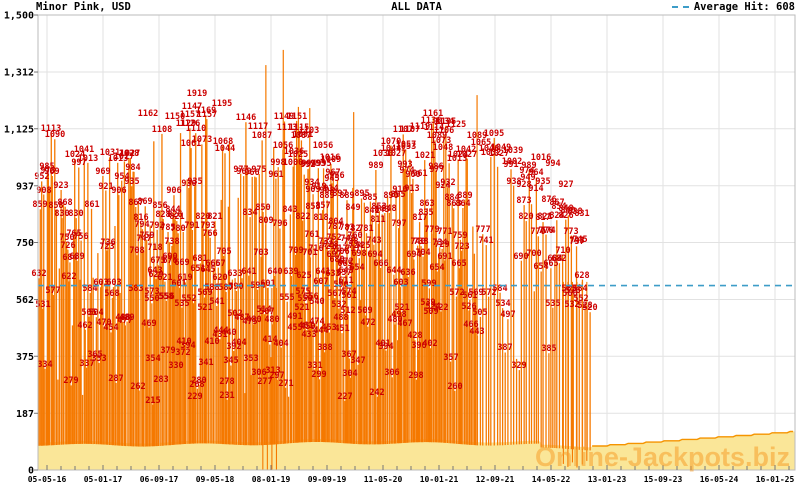 Image resolution: width=800 pixels, height=490 pixels. I want to click on svg-text: 526, so click(468, 307).